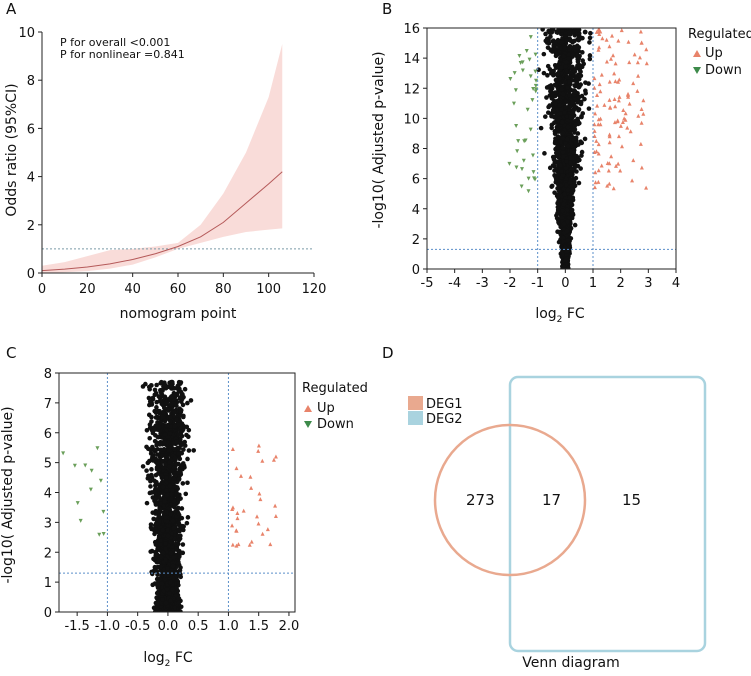 The width and height of the screenshot is (751, 676). I want to click on panel-a-xtick-label: 80, so click(223, 289).